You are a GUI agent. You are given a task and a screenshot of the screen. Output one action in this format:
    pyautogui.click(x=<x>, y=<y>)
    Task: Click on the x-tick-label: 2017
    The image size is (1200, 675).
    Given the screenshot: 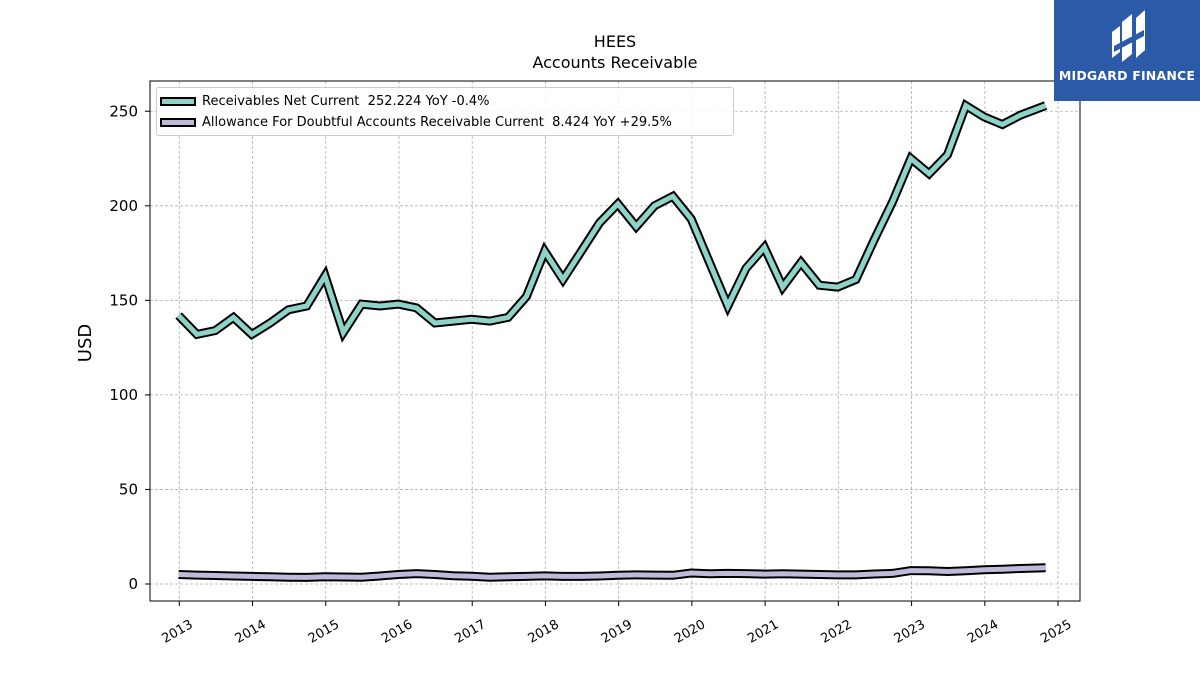 What is the action you would take?
    pyautogui.click(x=470, y=632)
    